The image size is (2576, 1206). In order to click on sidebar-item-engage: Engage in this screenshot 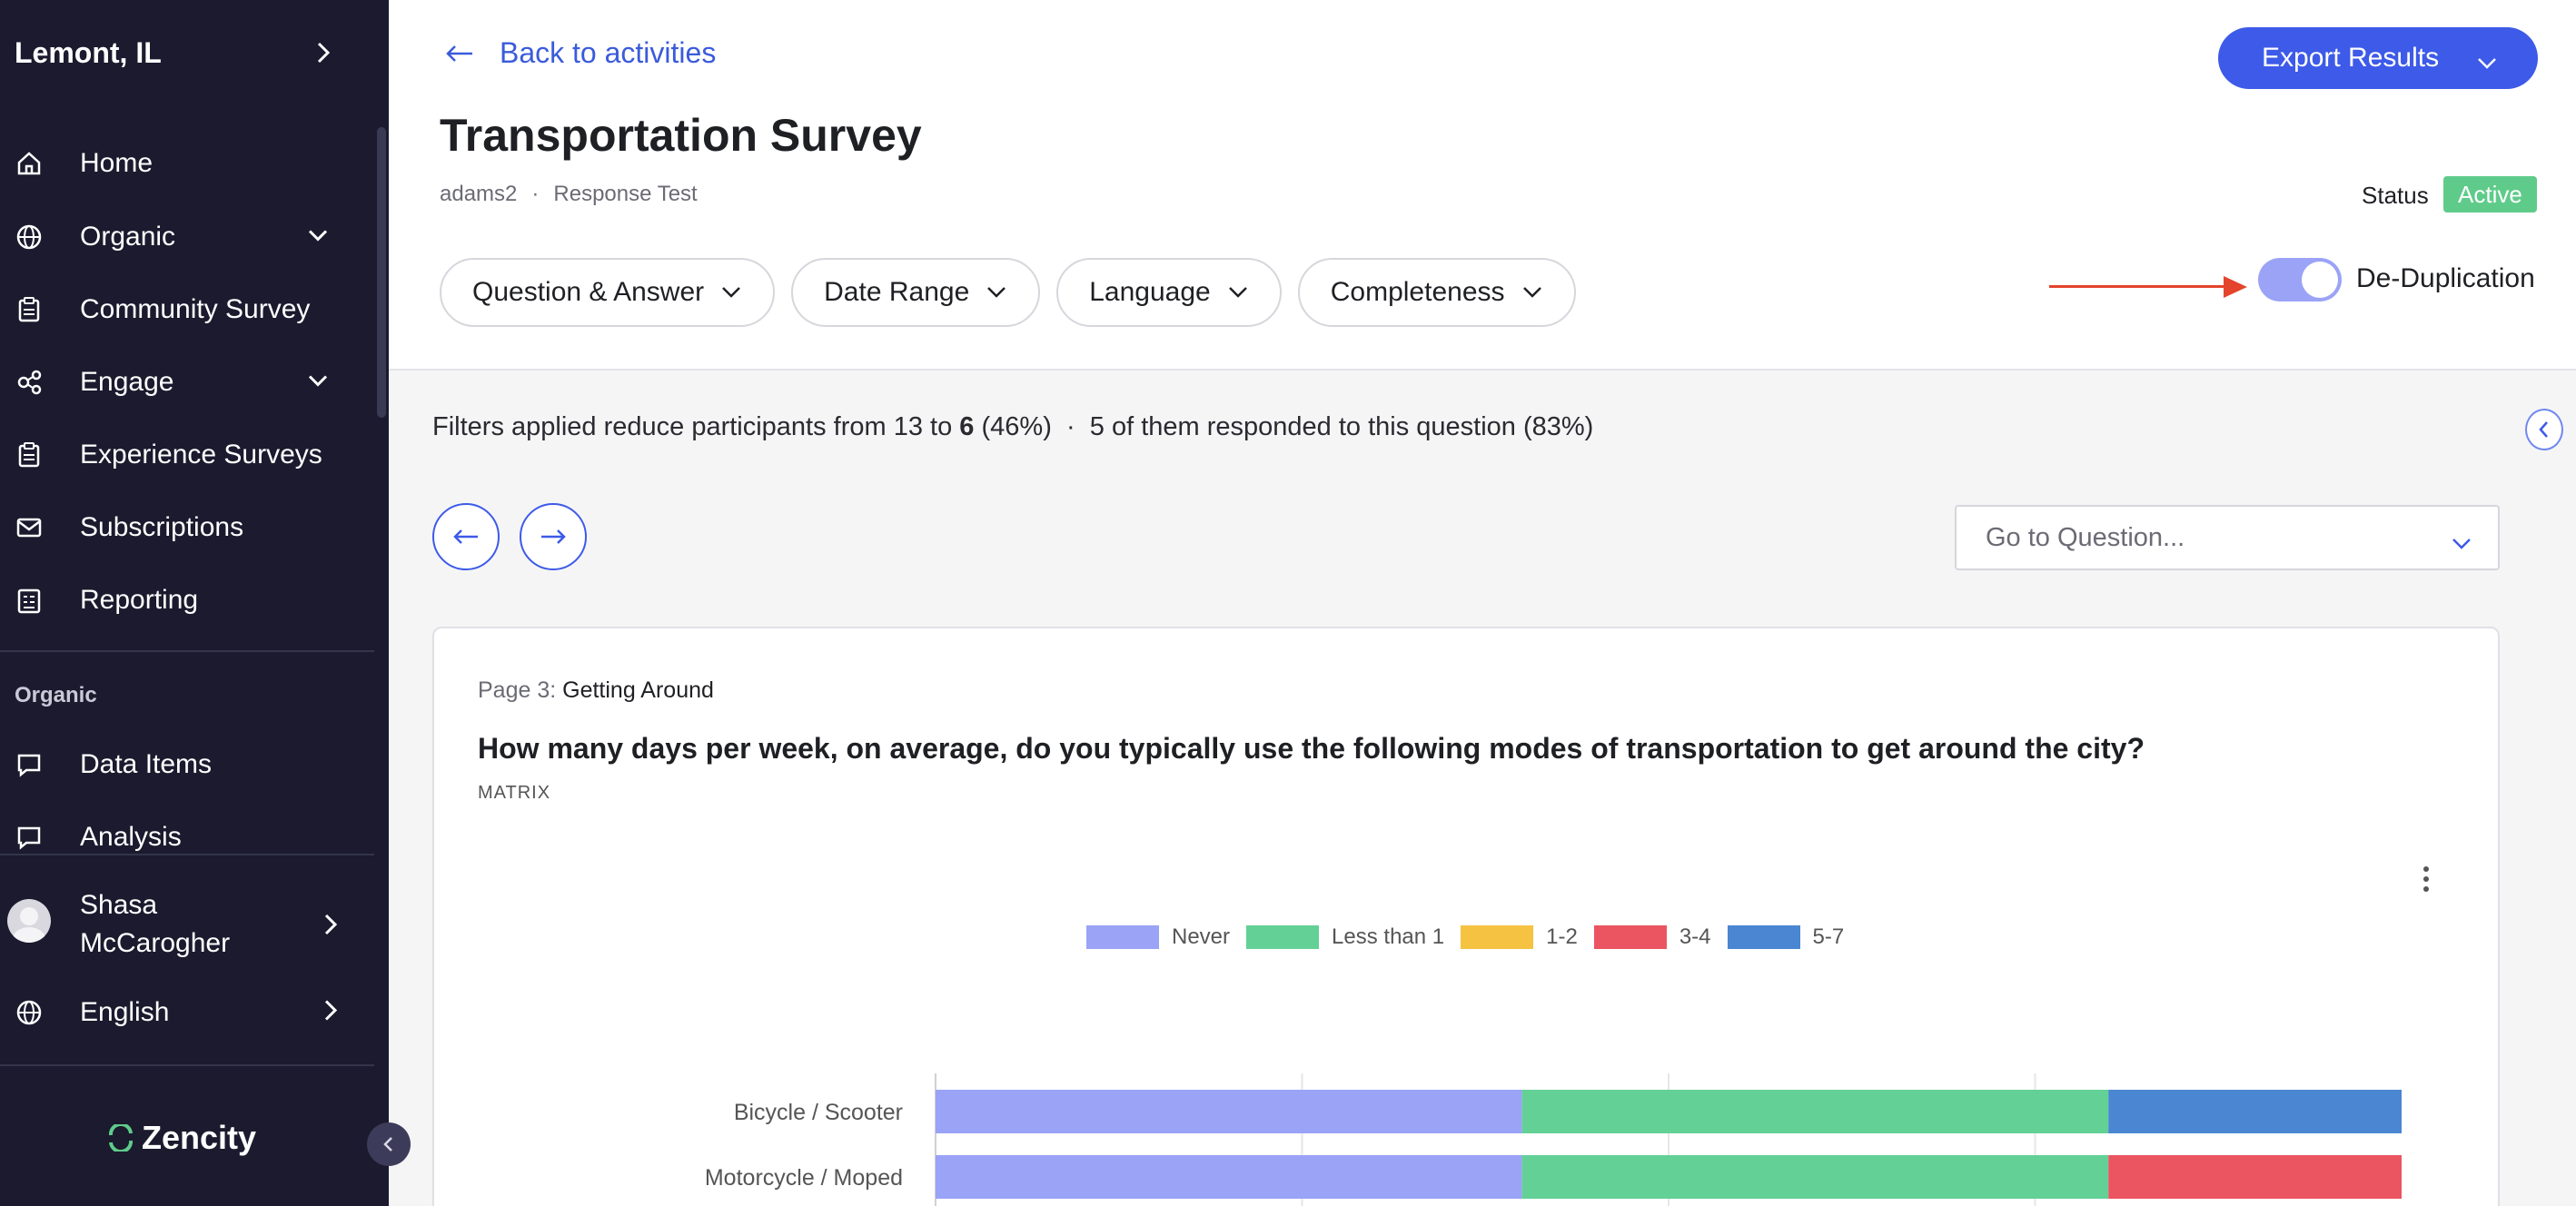, I will do `click(186, 382)`.